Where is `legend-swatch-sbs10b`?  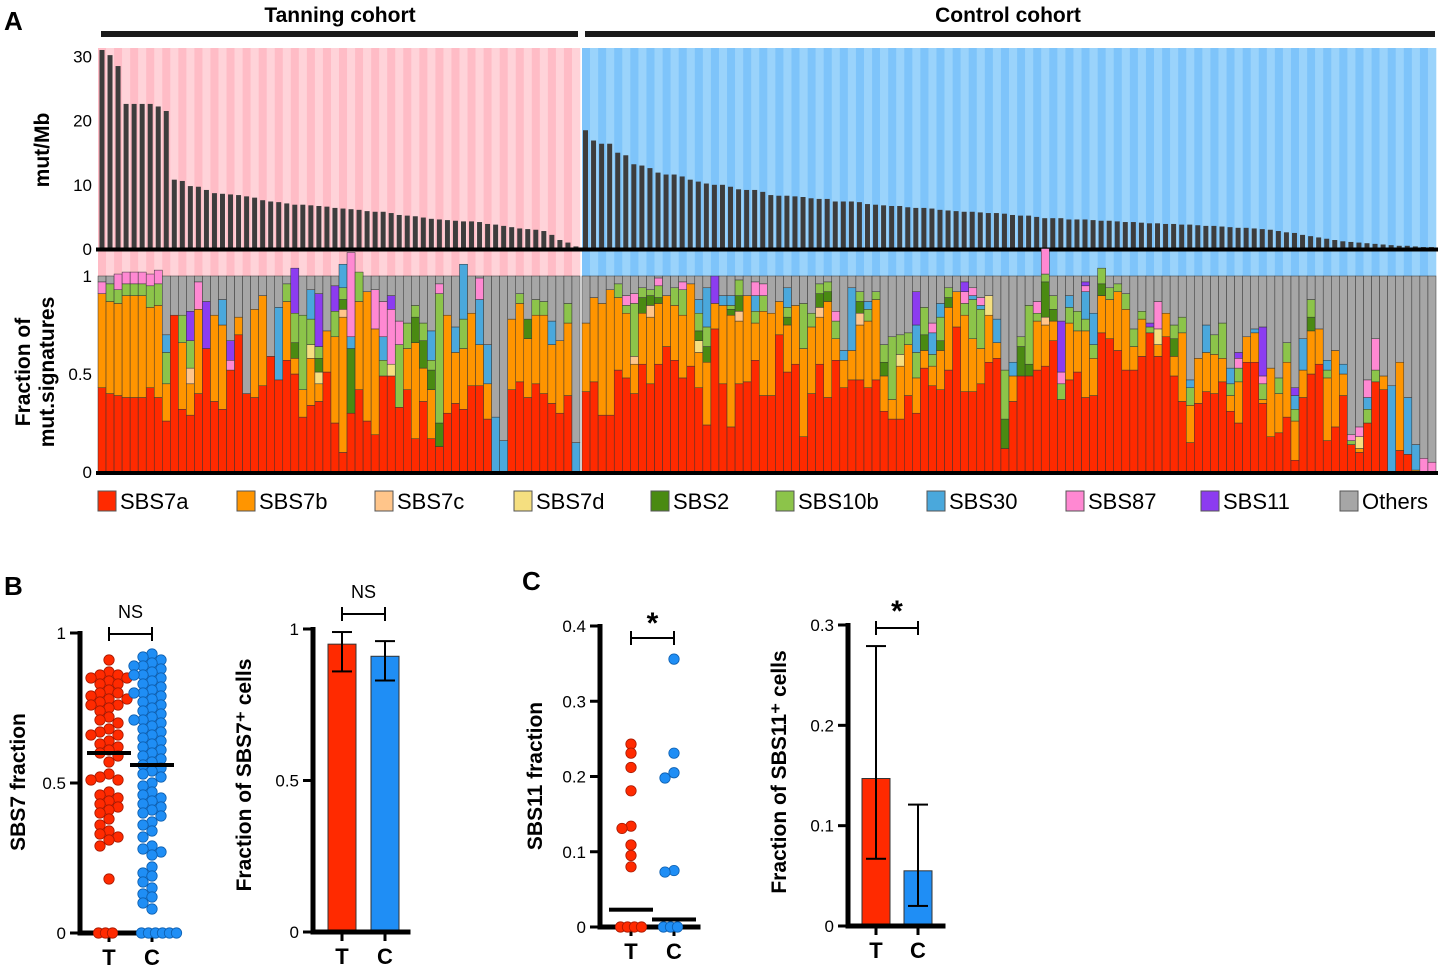 legend-swatch-sbs10b is located at coordinates (785, 501).